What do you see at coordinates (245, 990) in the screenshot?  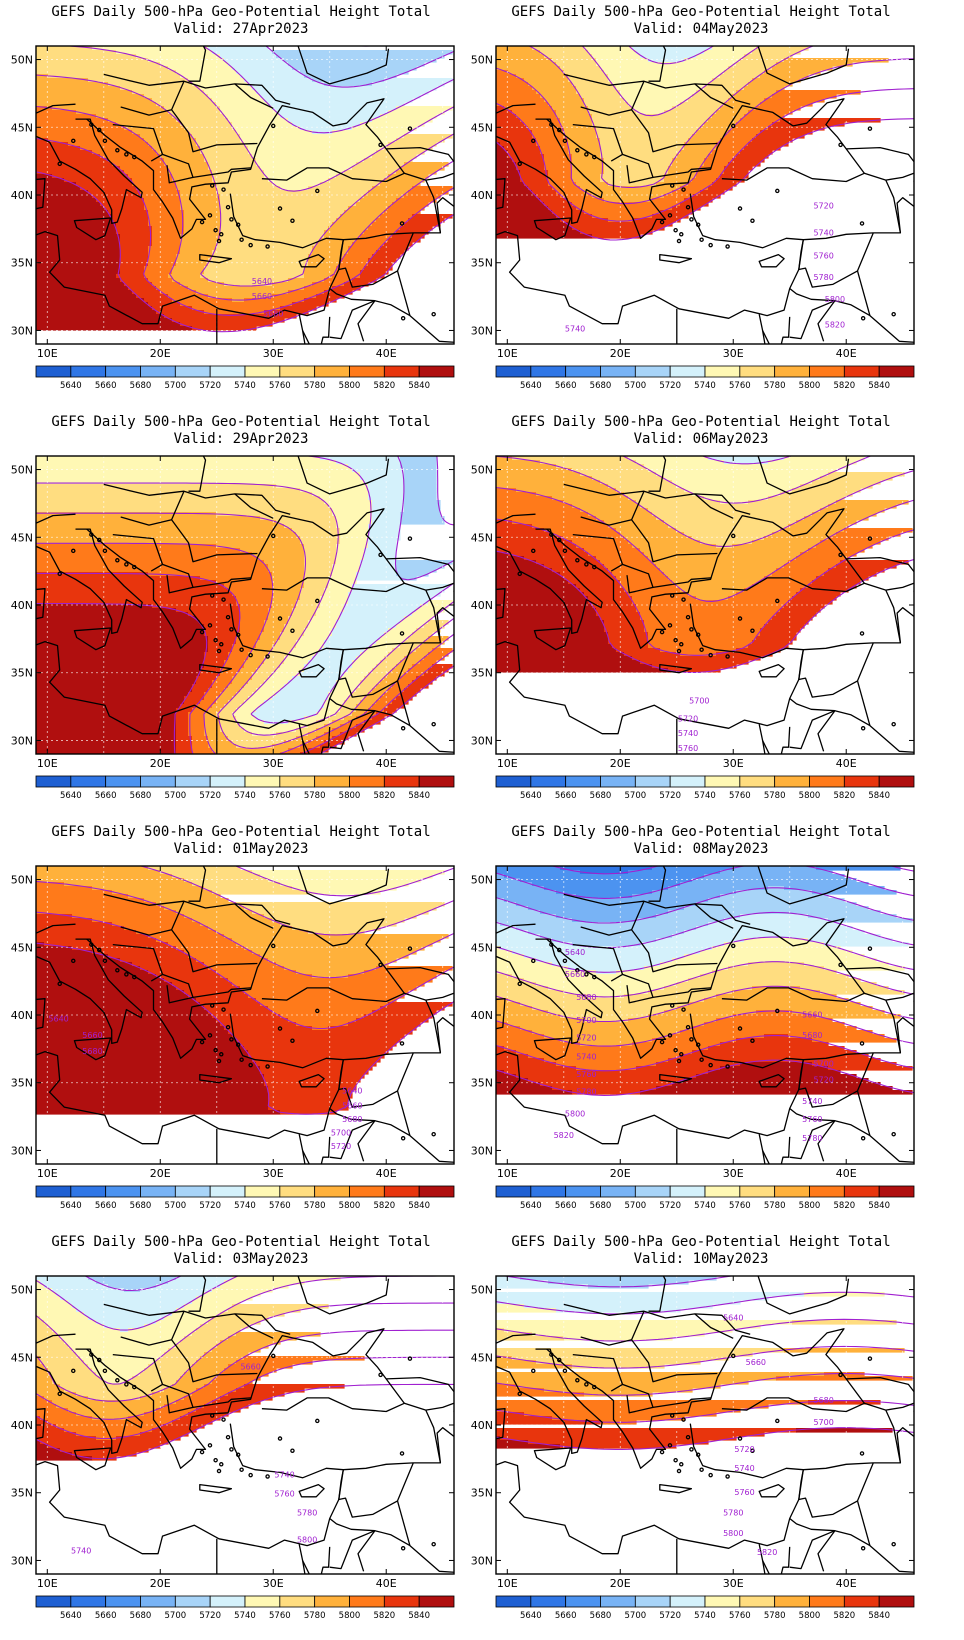 I see `height-contours` at bounding box center [245, 990].